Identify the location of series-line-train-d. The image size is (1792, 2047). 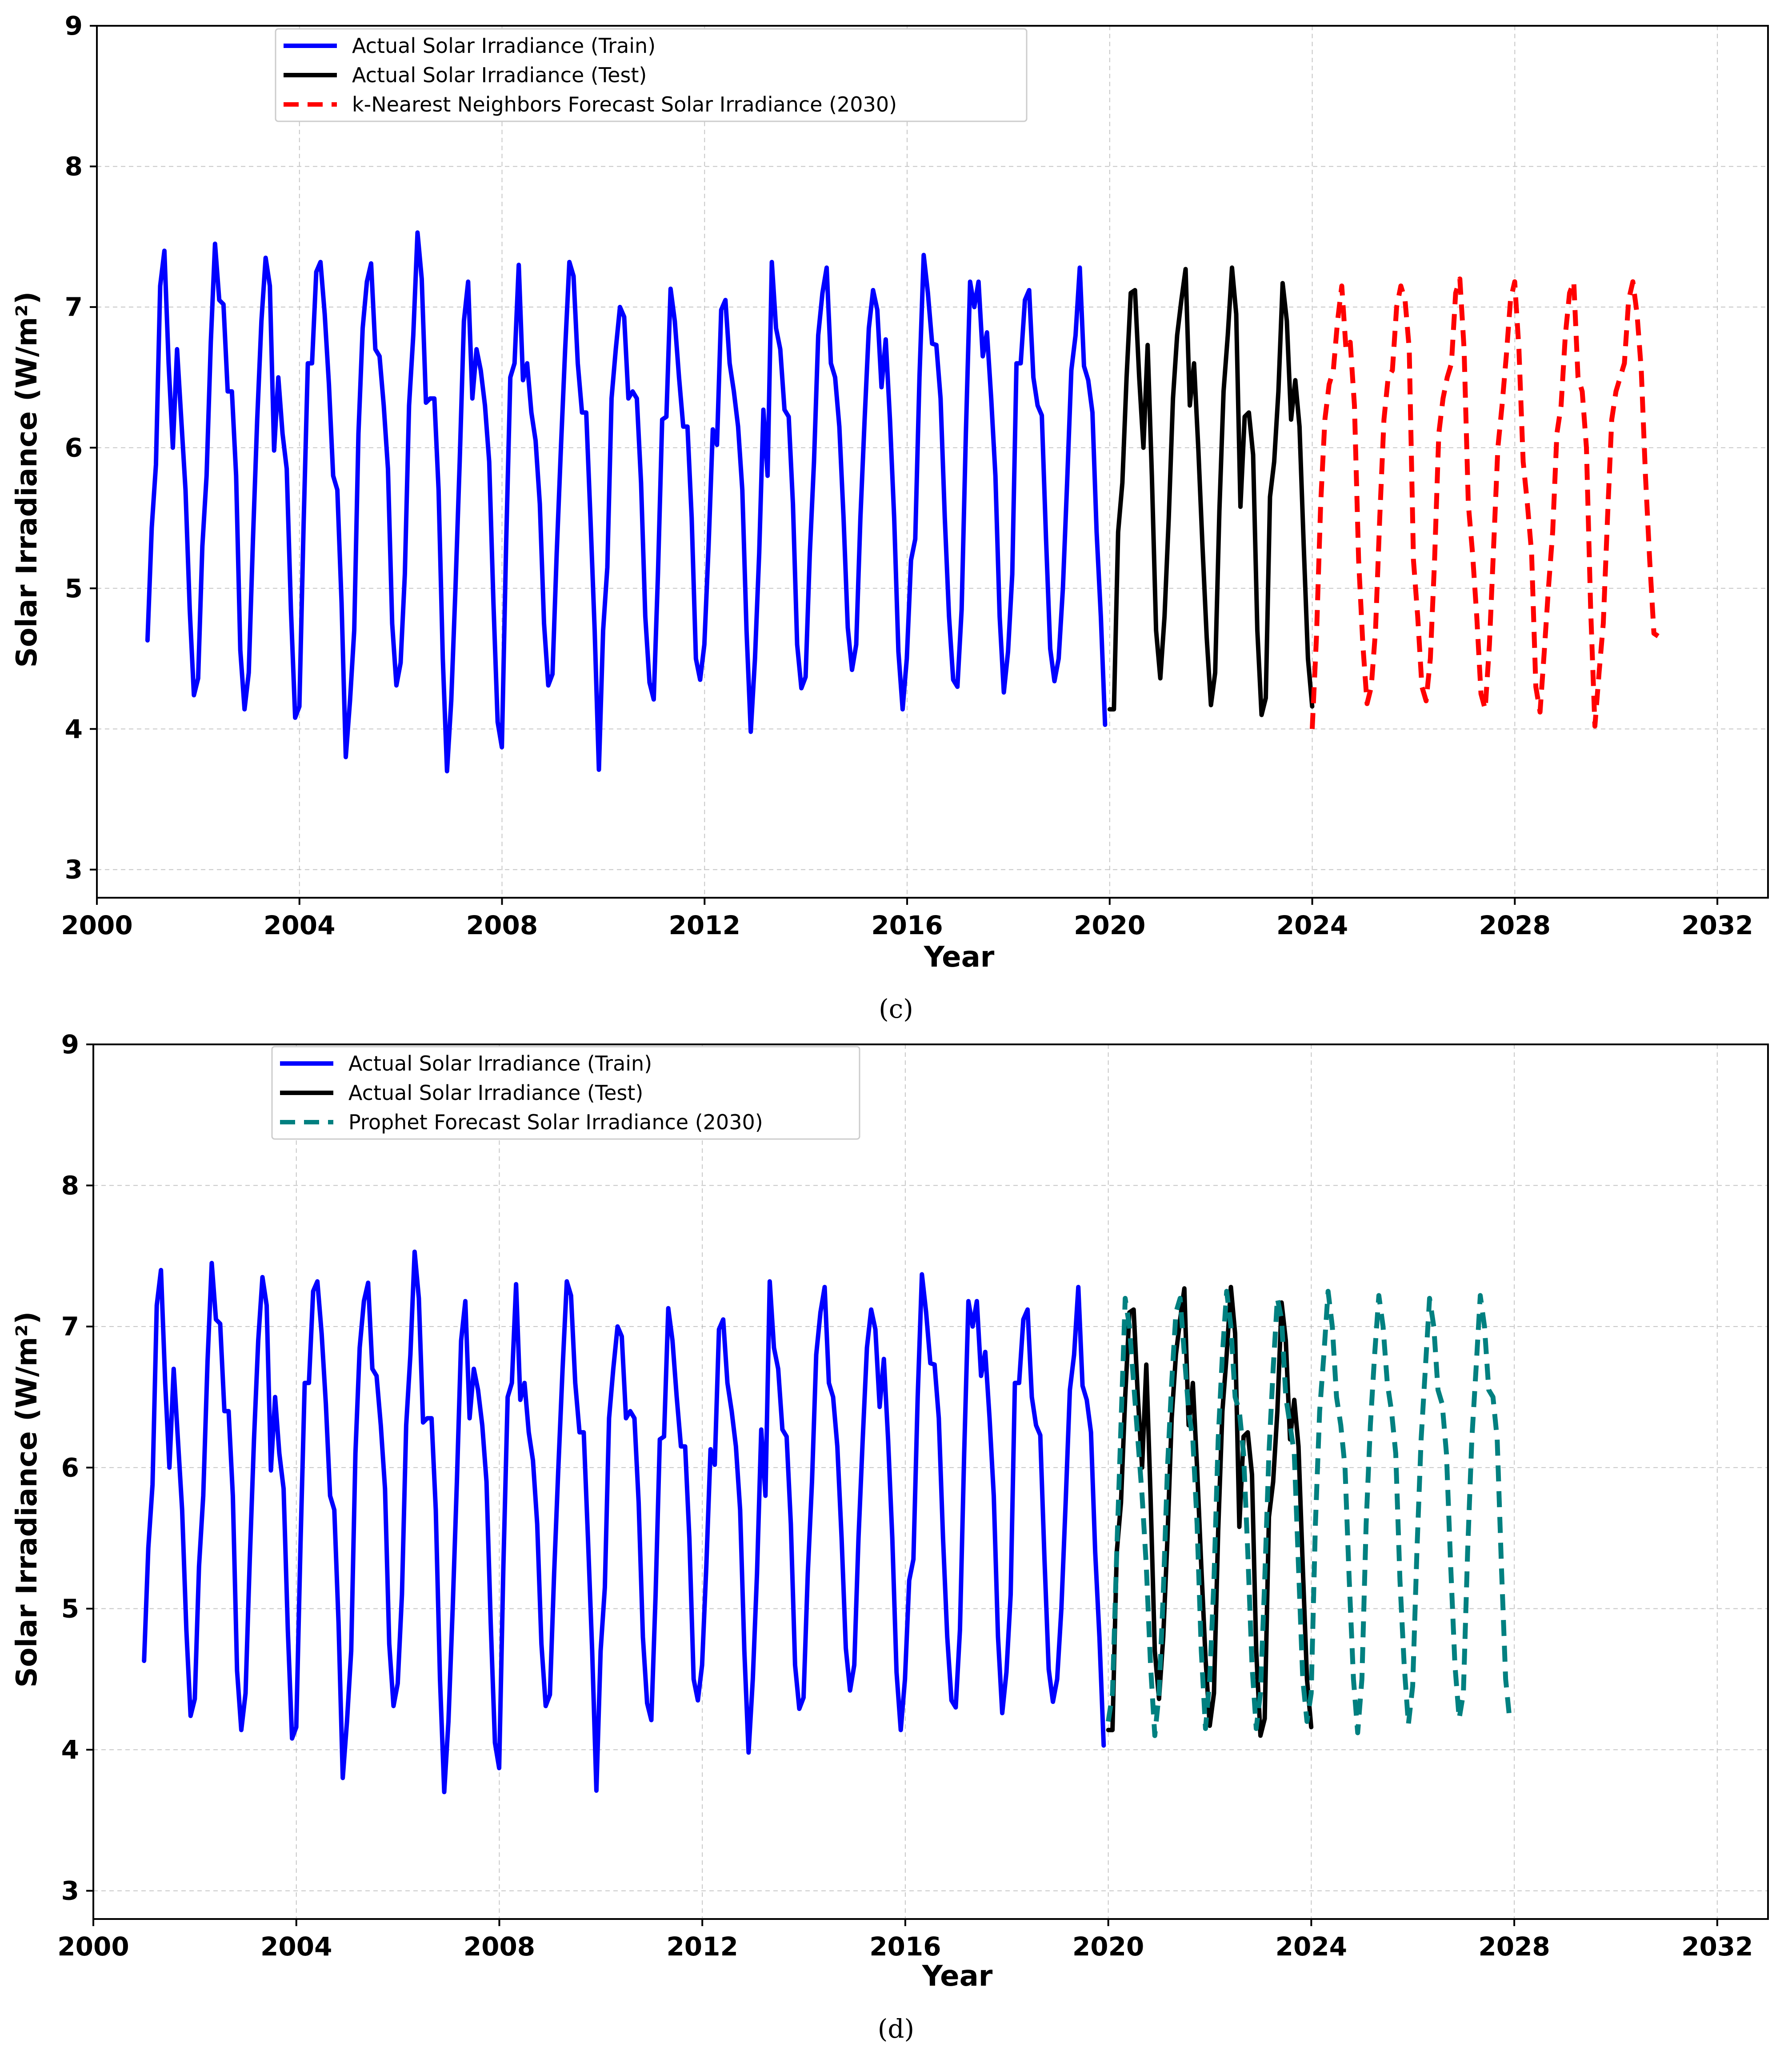
(624, 1522).